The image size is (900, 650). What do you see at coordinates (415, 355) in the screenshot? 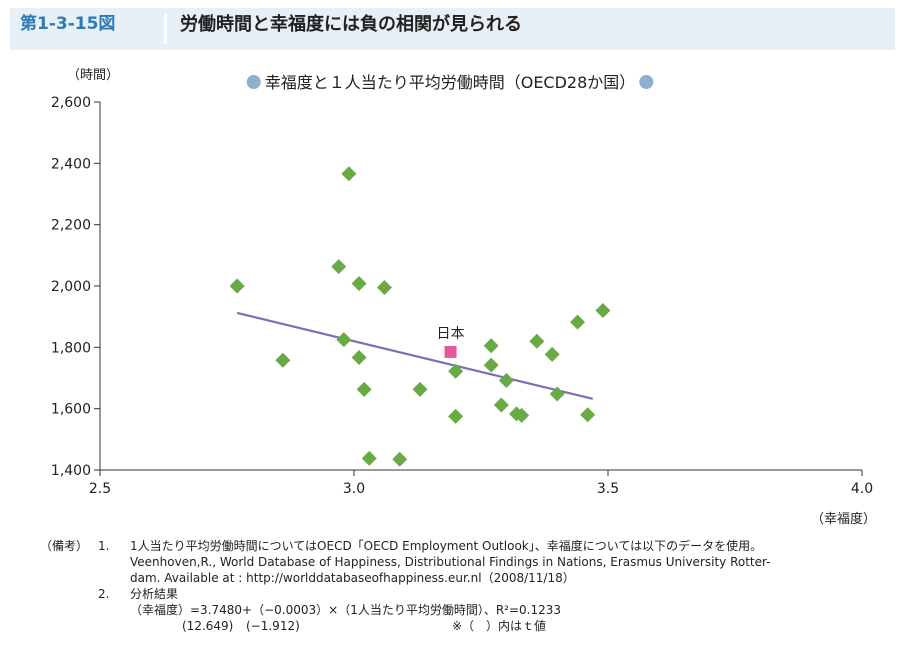
I see `trend-line` at bounding box center [415, 355].